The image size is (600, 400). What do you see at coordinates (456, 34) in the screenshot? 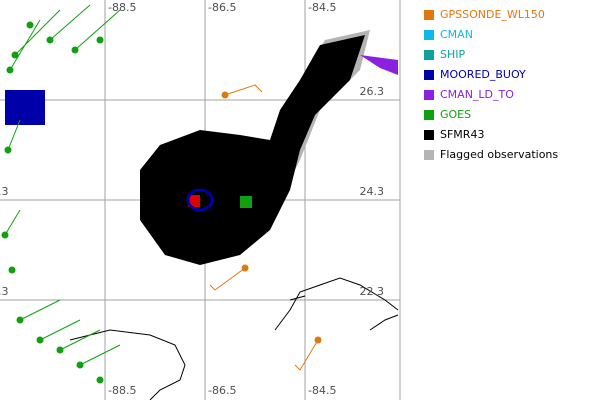
I see `legend-label: CMAN` at bounding box center [456, 34].